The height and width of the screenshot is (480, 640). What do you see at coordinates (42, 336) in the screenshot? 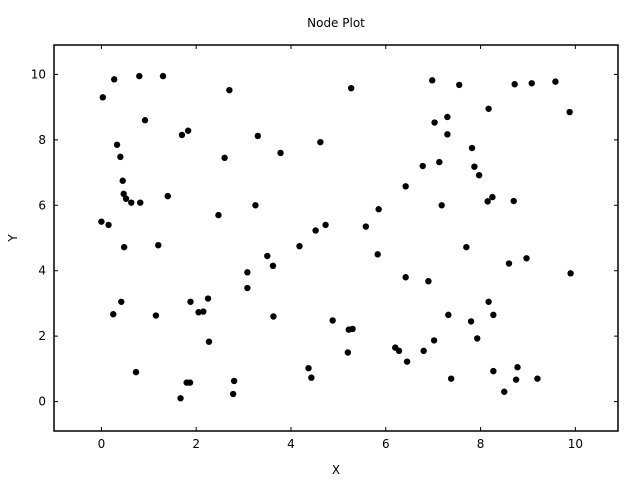
I see `y-tick-label: 2` at bounding box center [42, 336].